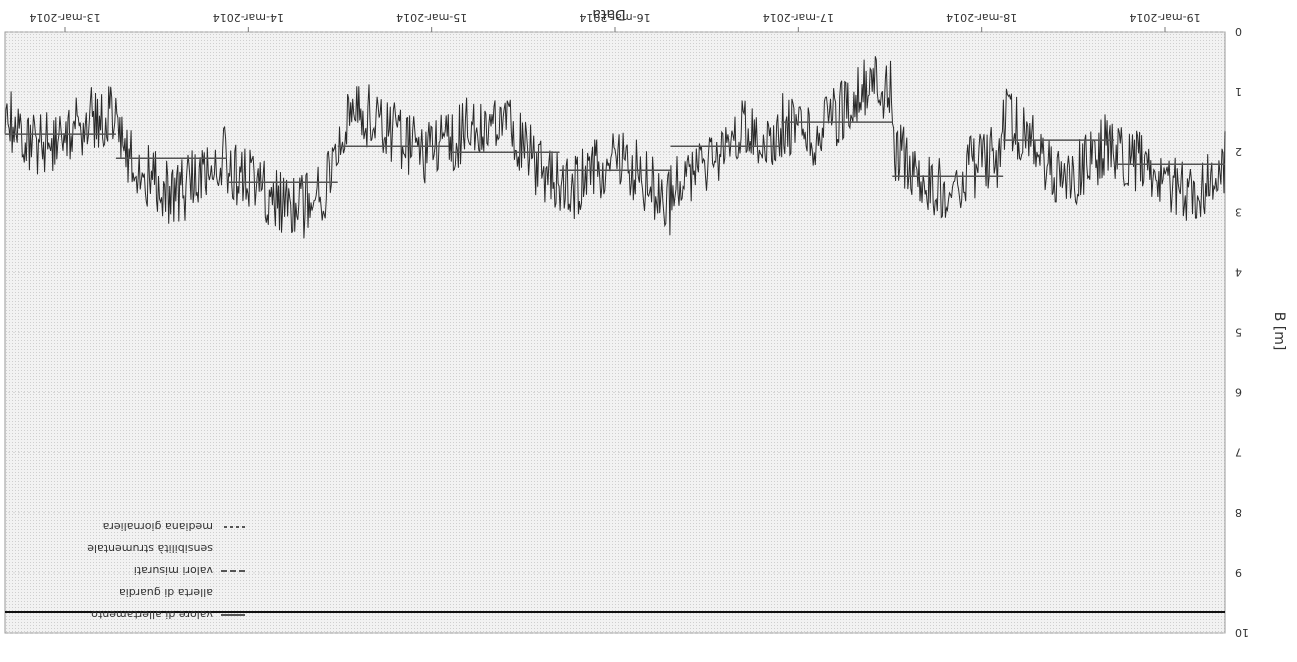 The height and width of the screenshot is (662, 1297). I want to click on legend-item: sensibilità strumentale, so click(150, 548).